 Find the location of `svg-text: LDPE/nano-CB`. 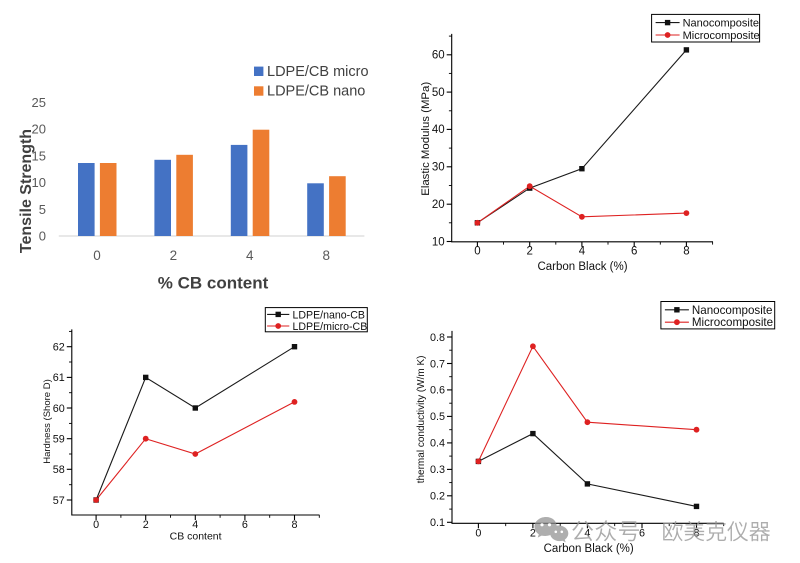

svg-text: LDPE/nano-CB is located at coordinates (329, 315).